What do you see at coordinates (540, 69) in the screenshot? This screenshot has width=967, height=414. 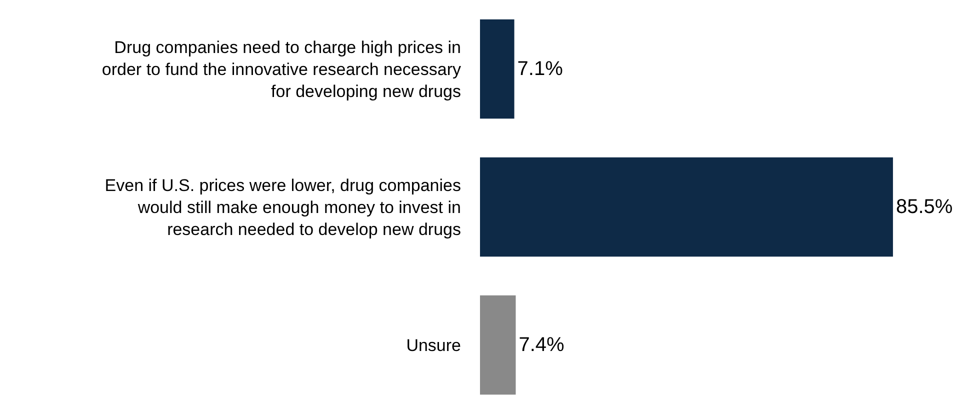 I see `data-label: 7.1%` at bounding box center [540, 69].